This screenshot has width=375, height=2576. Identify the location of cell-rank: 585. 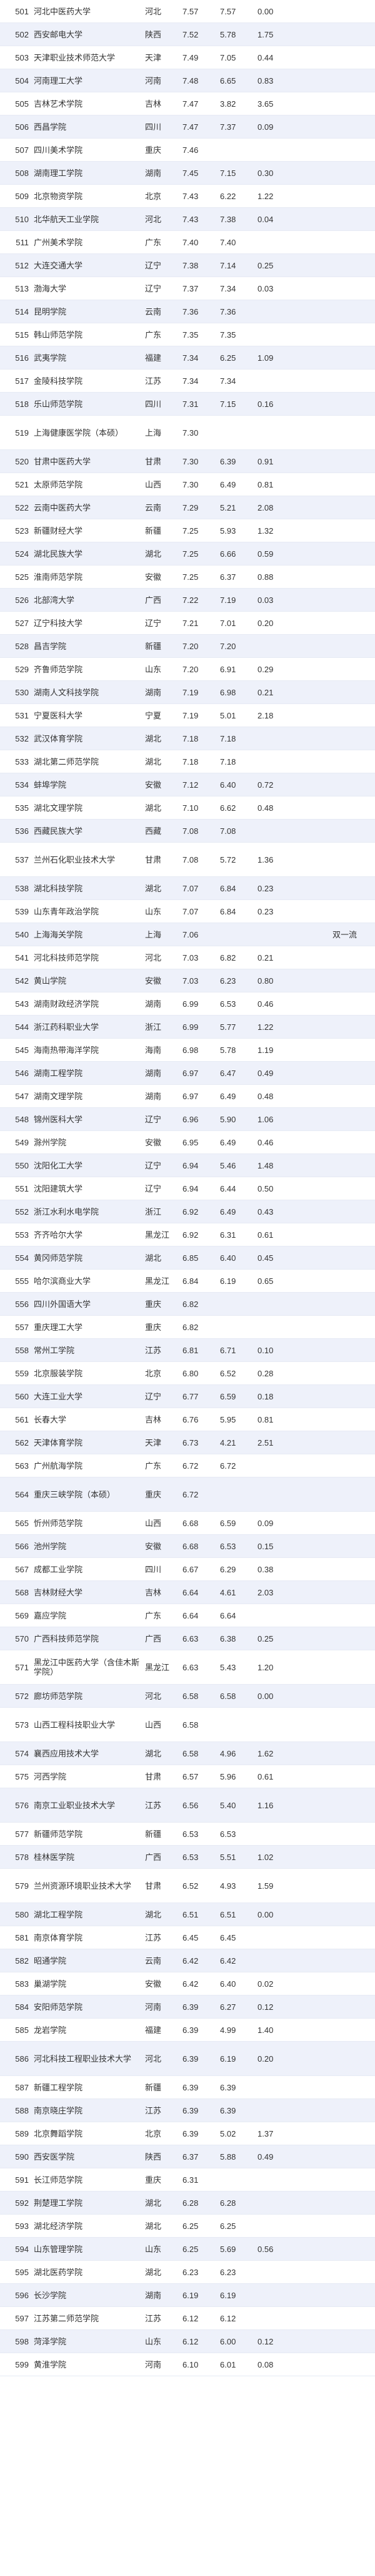
(15, 2030).